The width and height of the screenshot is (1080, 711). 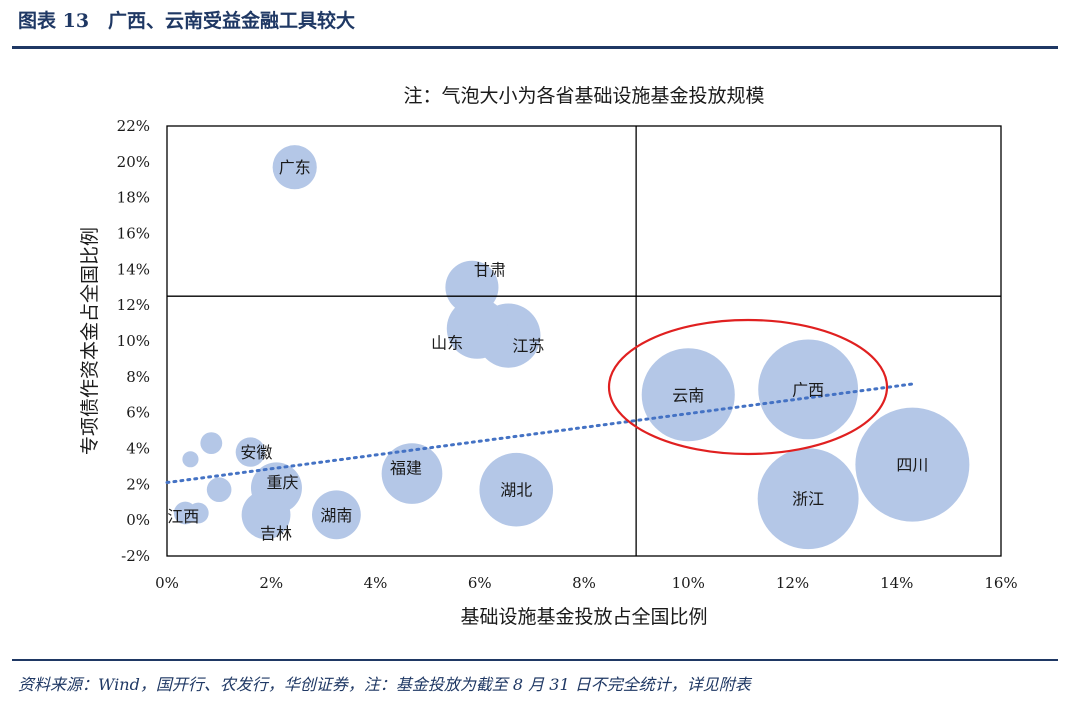 What do you see at coordinates (138, 520) in the screenshot?
I see `y-tick-label: 0%` at bounding box center [138, 520].